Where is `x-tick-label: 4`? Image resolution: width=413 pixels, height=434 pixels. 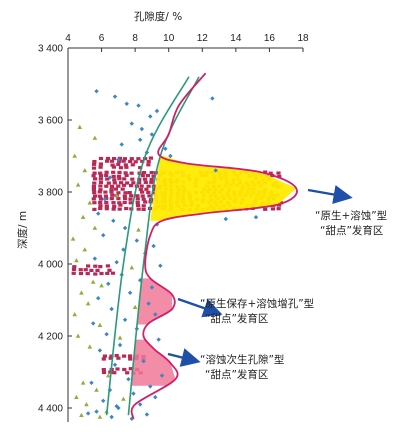
x-tick-label: 4 is located at coordinates (68, 38).